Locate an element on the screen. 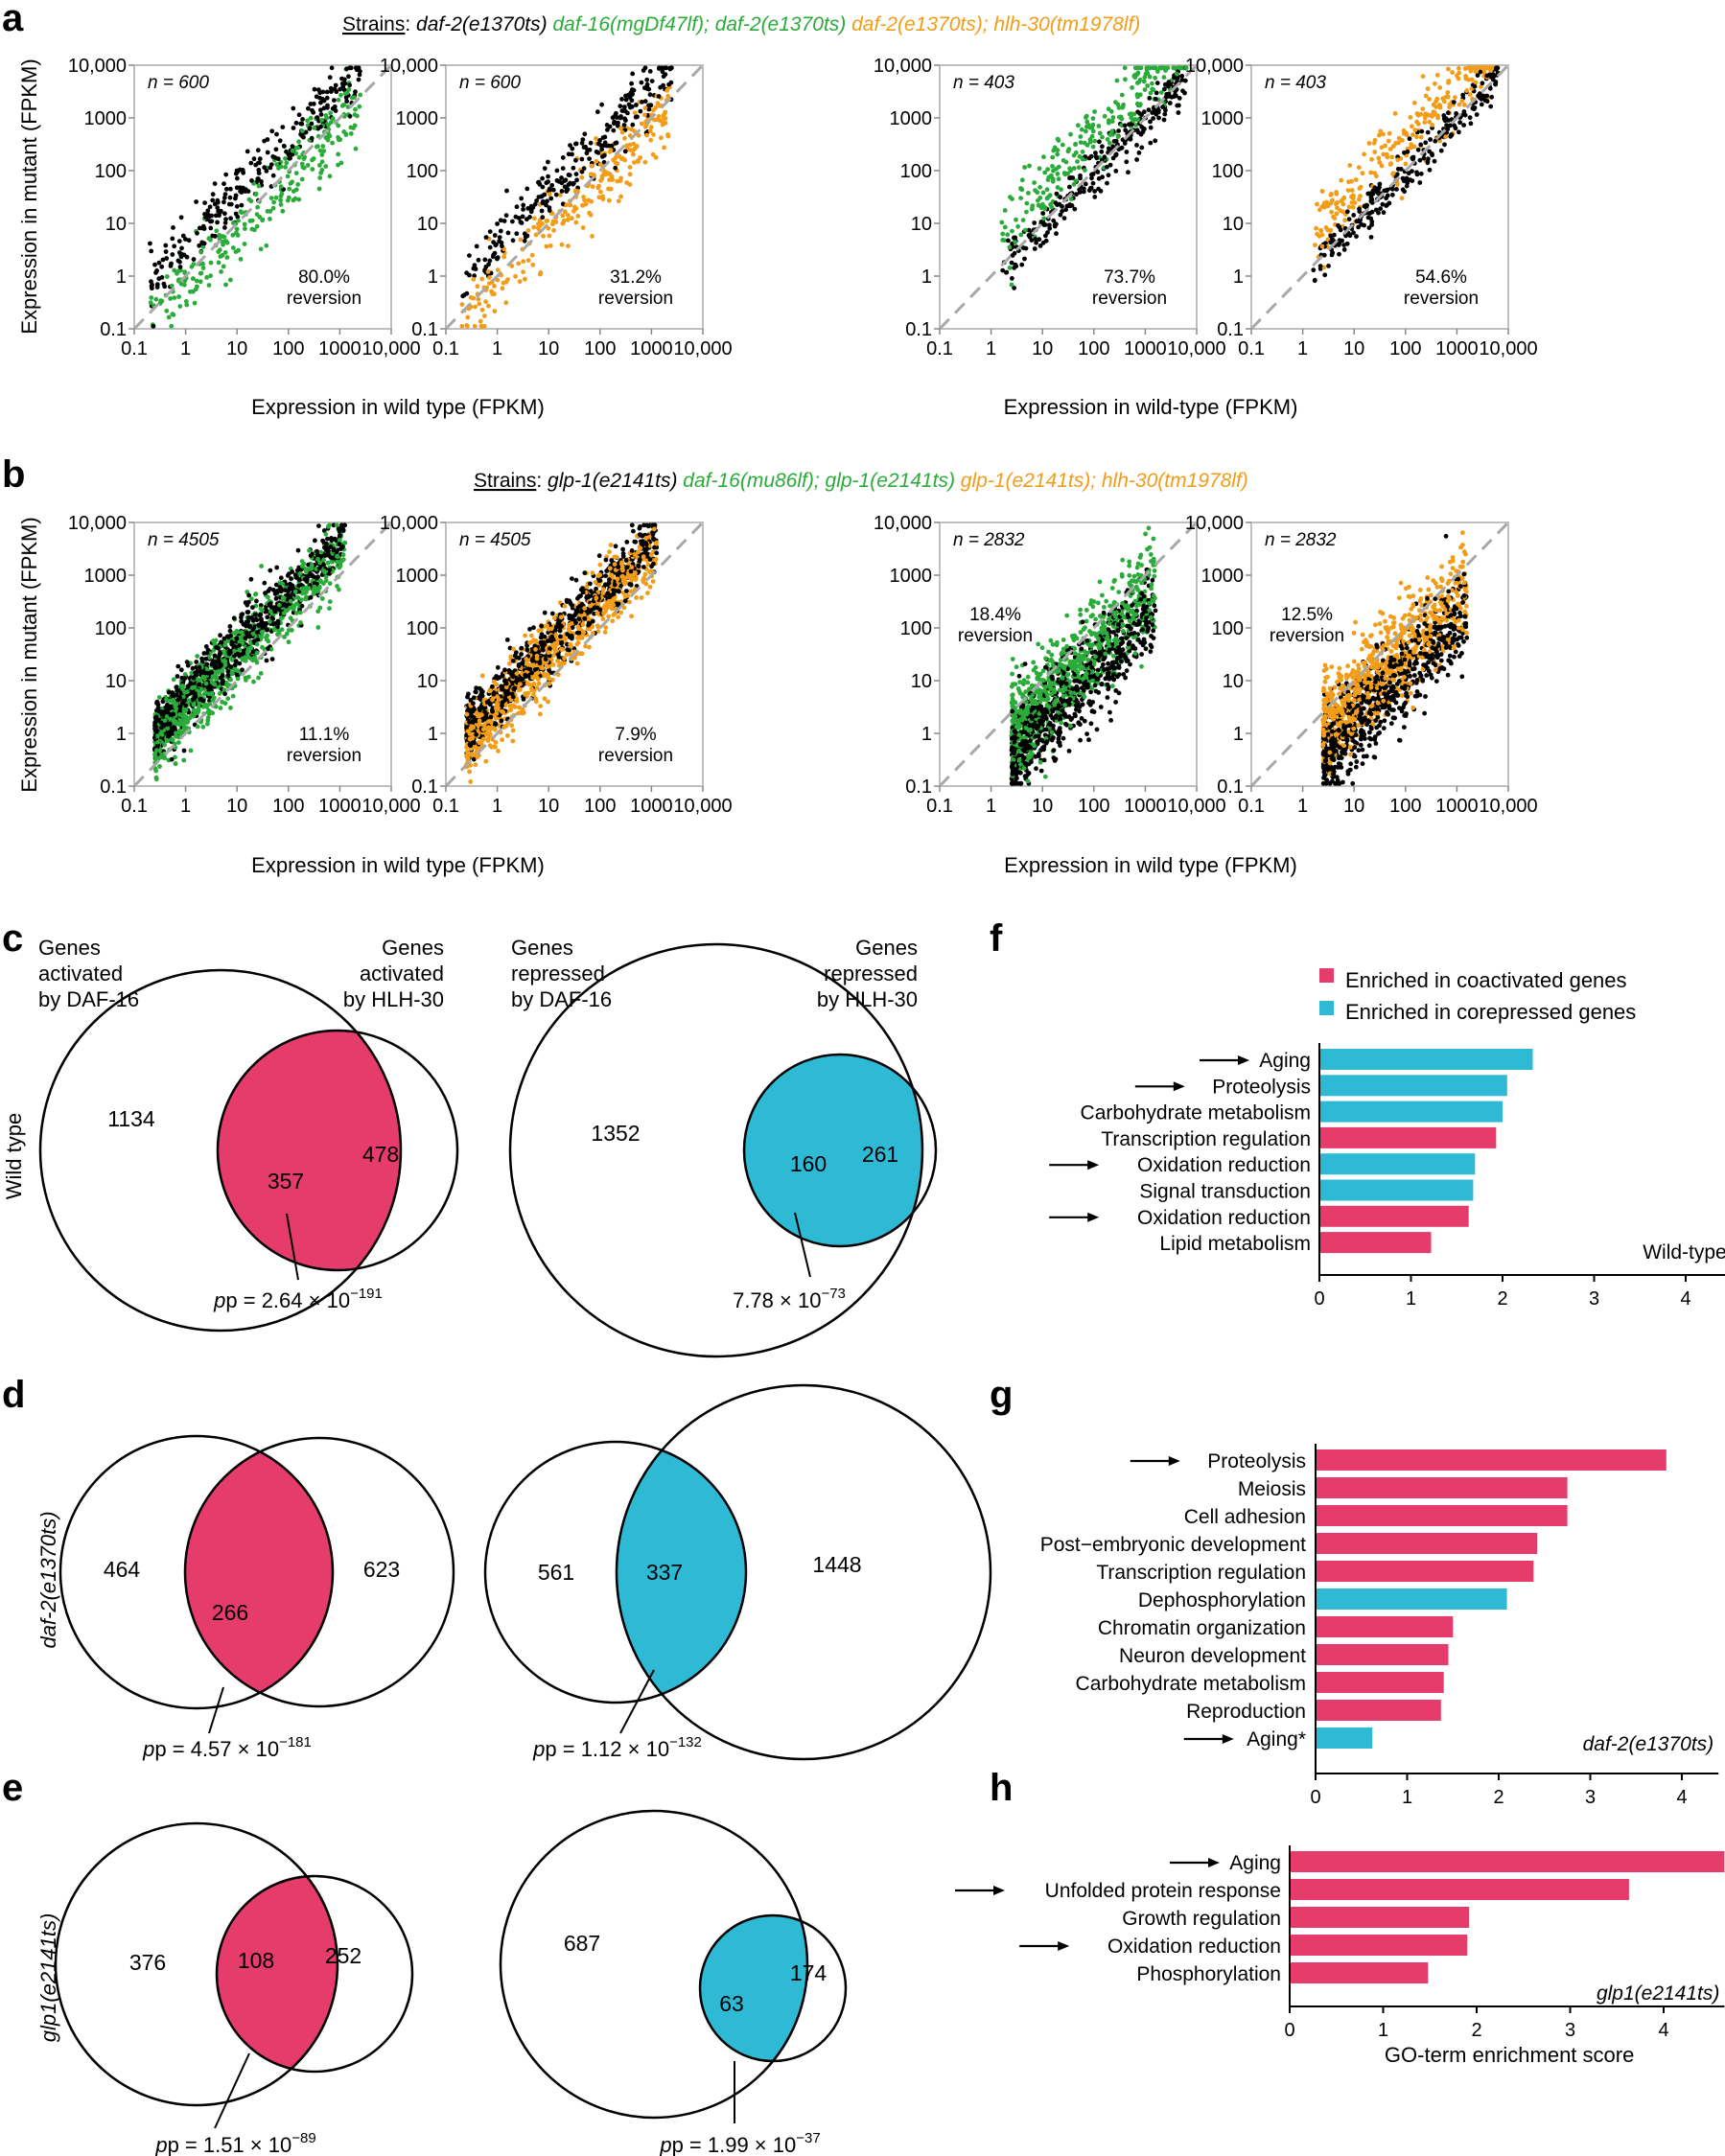 Image resolution: width=1725 pixels, height=2156 pixels. x-tick-label: 10 is located at coordinates (237, 806).